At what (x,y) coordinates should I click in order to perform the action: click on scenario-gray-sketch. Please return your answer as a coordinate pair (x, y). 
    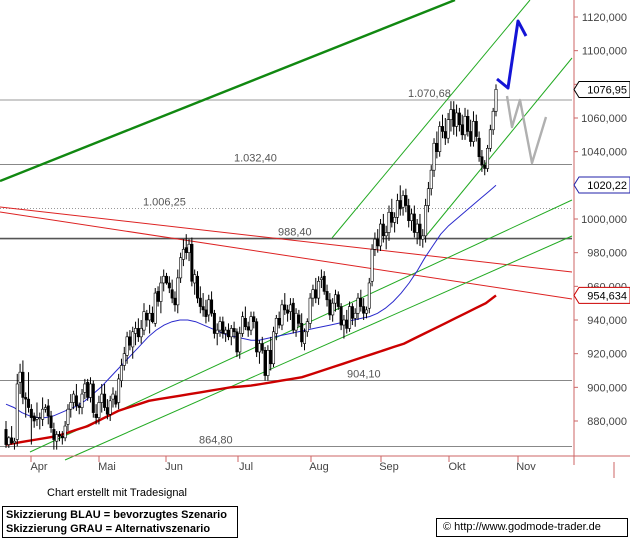
    Looking at the image, I should click on (526, 130).